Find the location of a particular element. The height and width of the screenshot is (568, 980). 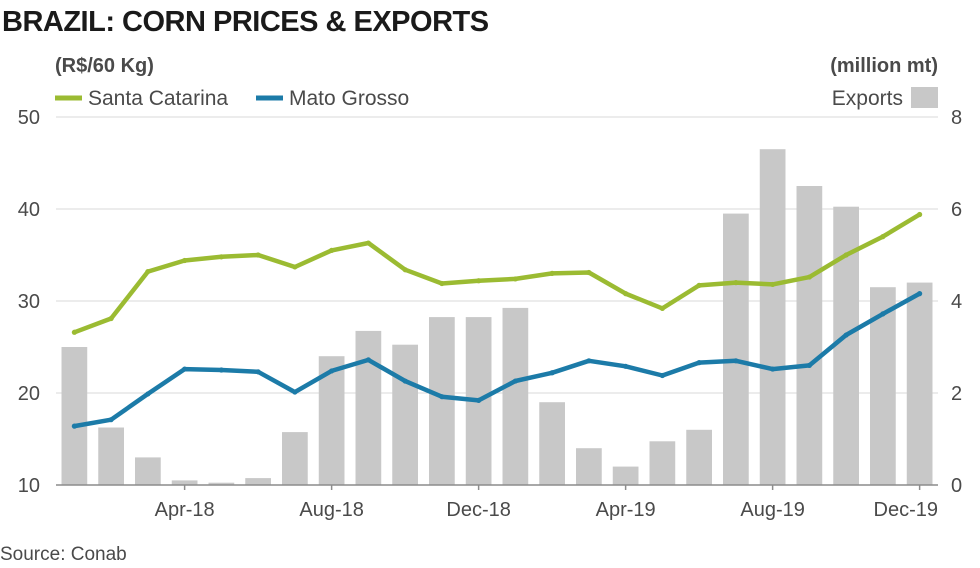

x-tick-label: Apr-18 is located at coordinates (185, 510).